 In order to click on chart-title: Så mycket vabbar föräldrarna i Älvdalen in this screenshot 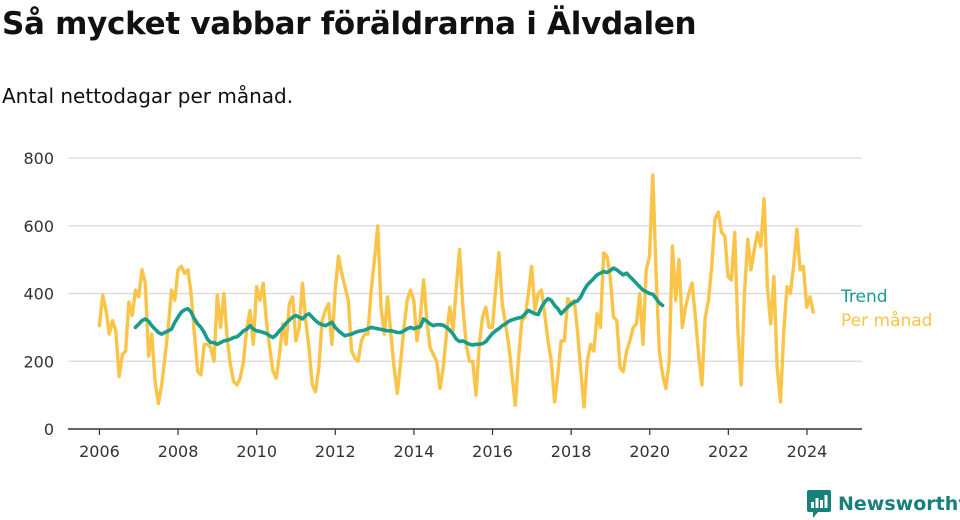, I will do `click(349, 24)`.